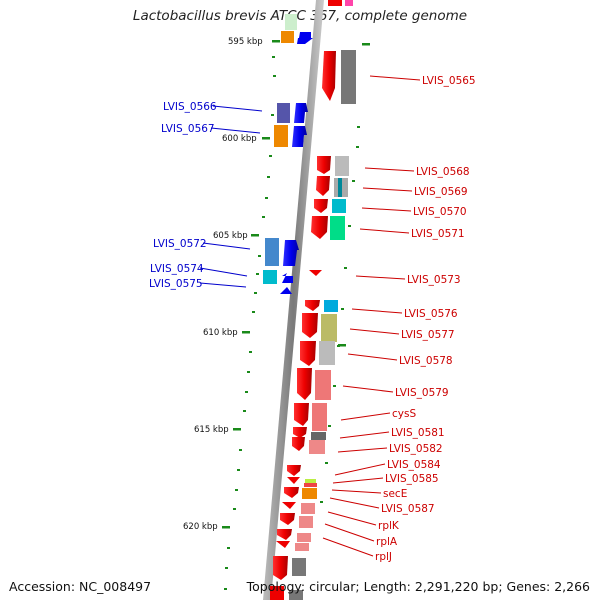 Image resolution: width=600 pixels, height=600 pixels. Describe the element at coordinates (422, 393) in the screenshot. I see `gene-label-lvis-0579: LVIS_0579` at that location.